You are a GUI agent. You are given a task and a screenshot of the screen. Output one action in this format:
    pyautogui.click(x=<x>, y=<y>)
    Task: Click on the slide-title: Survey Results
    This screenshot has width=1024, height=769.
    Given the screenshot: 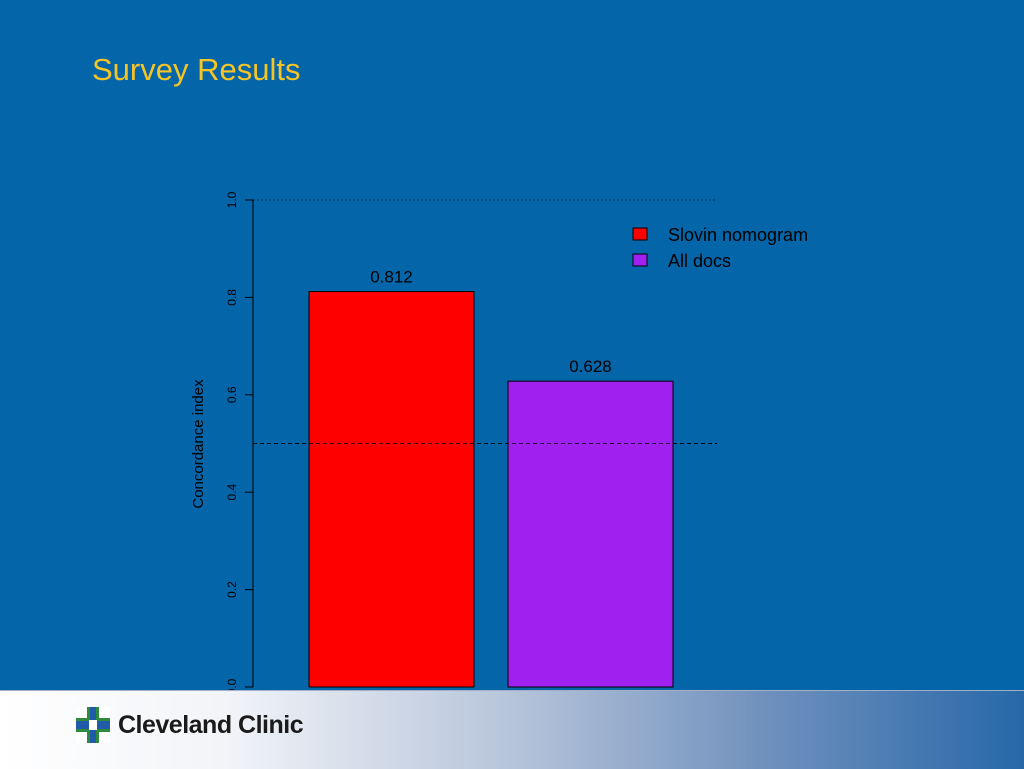 What is the action you would take?
    pyautogui.click(x=196, y=69)
    